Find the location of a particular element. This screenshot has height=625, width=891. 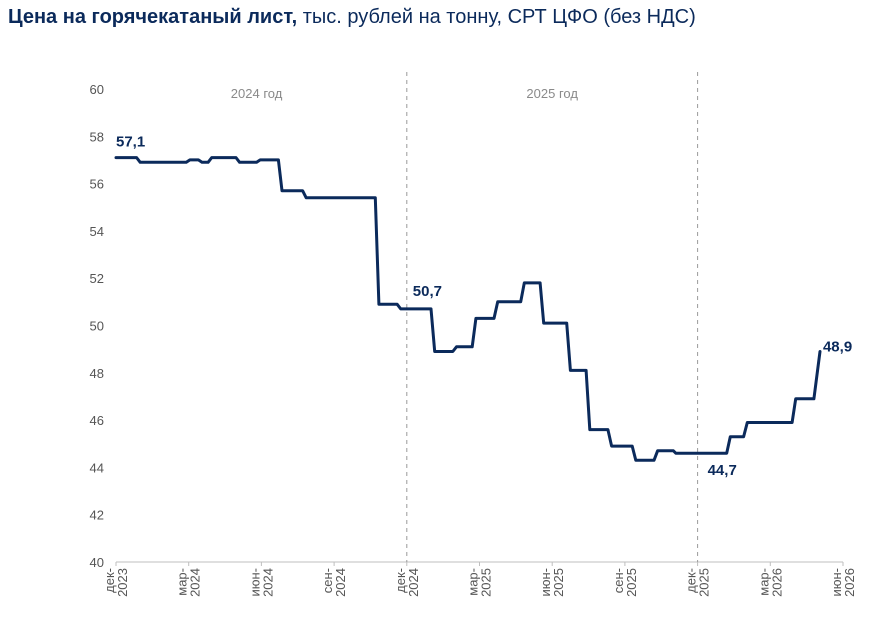

x-tick-label: мар-2025 is located at coordinates (480, 582).